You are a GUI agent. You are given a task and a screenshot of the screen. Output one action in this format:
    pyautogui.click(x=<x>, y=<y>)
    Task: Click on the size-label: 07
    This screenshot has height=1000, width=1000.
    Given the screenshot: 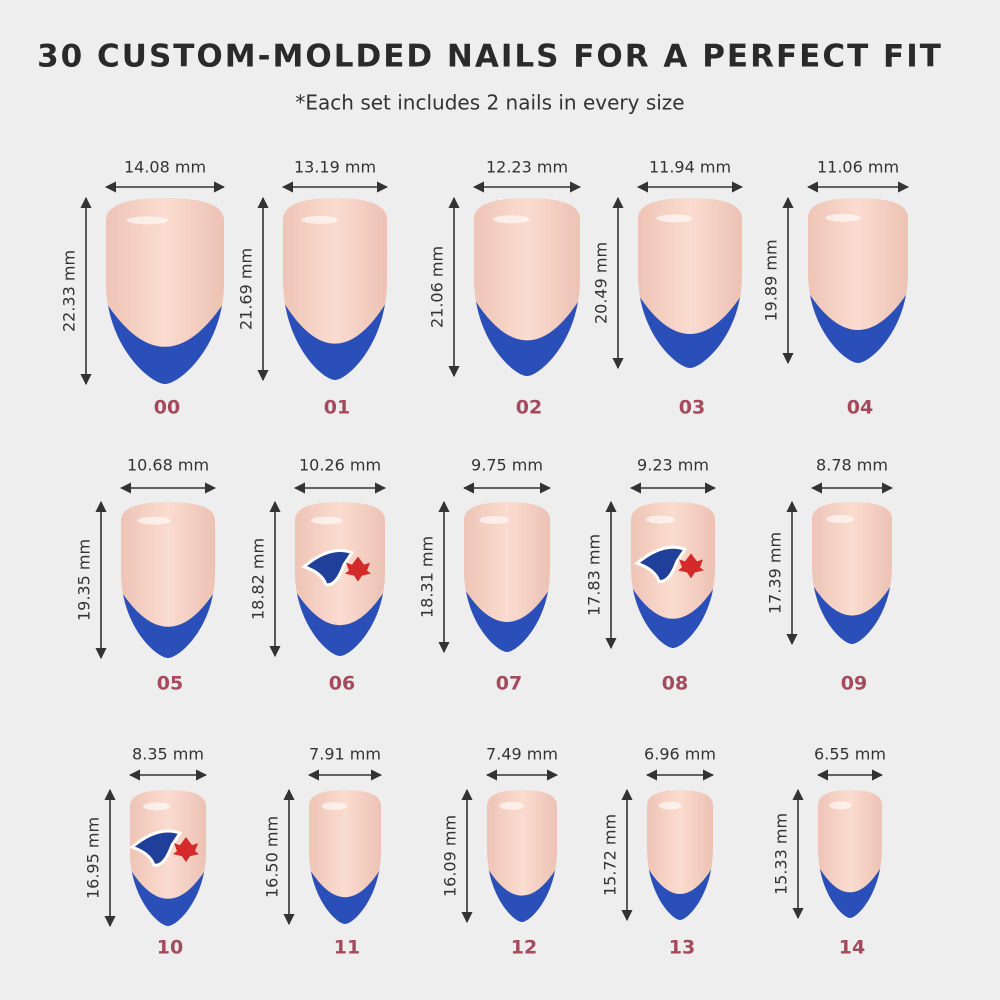 What is the action you would take?
    pyautogui.click(x=509, y=684)
    